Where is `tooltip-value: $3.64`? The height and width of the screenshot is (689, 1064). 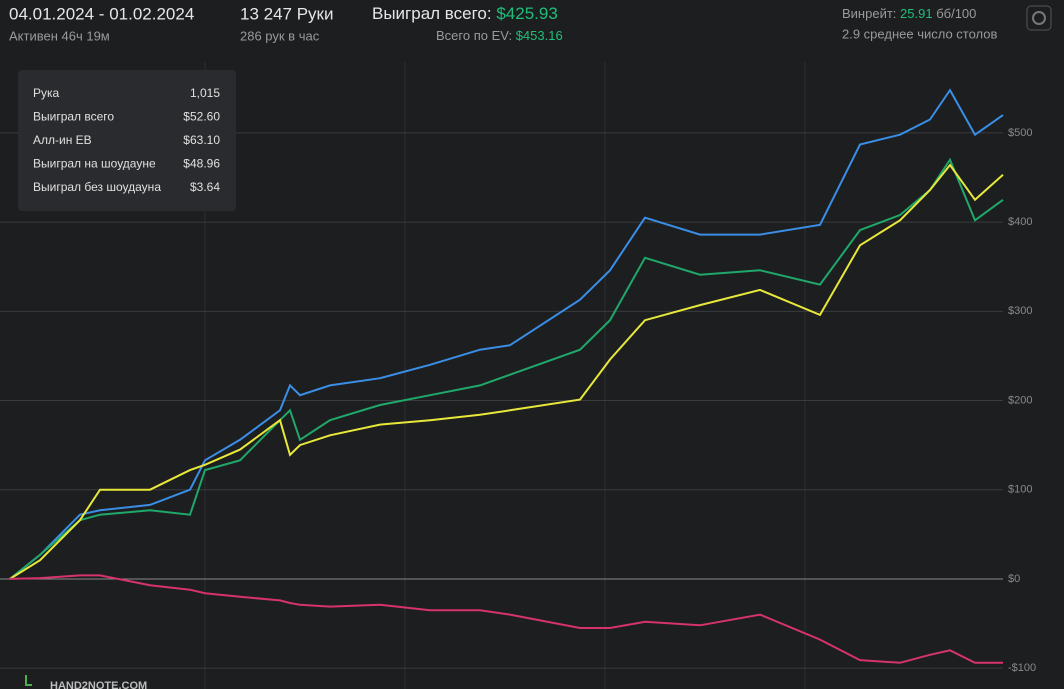
tooltip-value: $3.64 is located at coordinates (205, 187).